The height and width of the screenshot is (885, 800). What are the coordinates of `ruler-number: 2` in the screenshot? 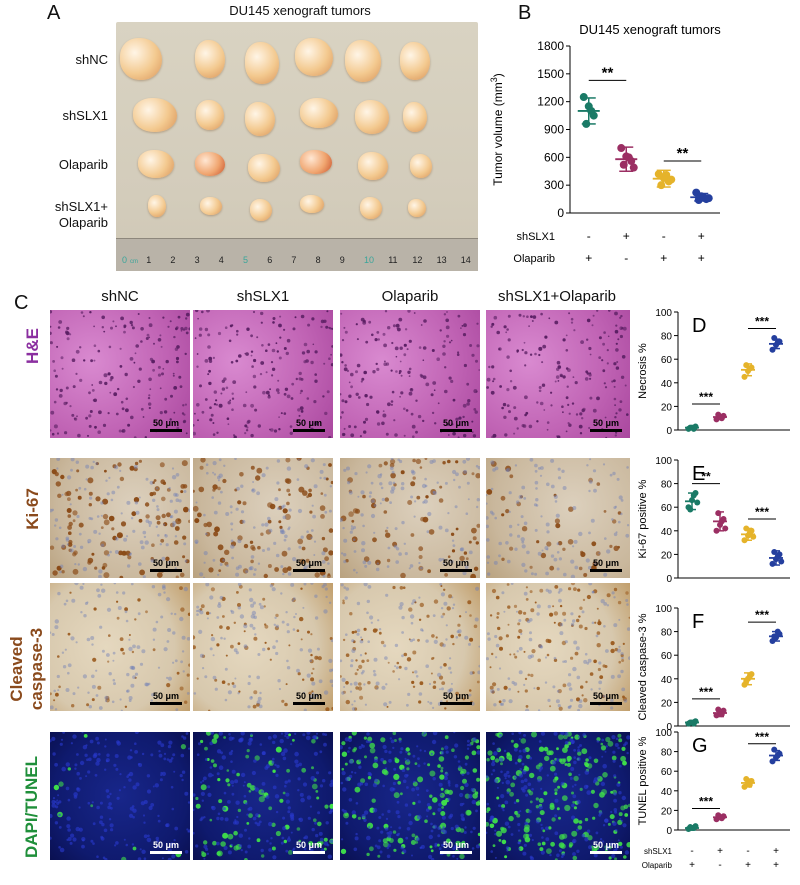 It's located at (173, 260).